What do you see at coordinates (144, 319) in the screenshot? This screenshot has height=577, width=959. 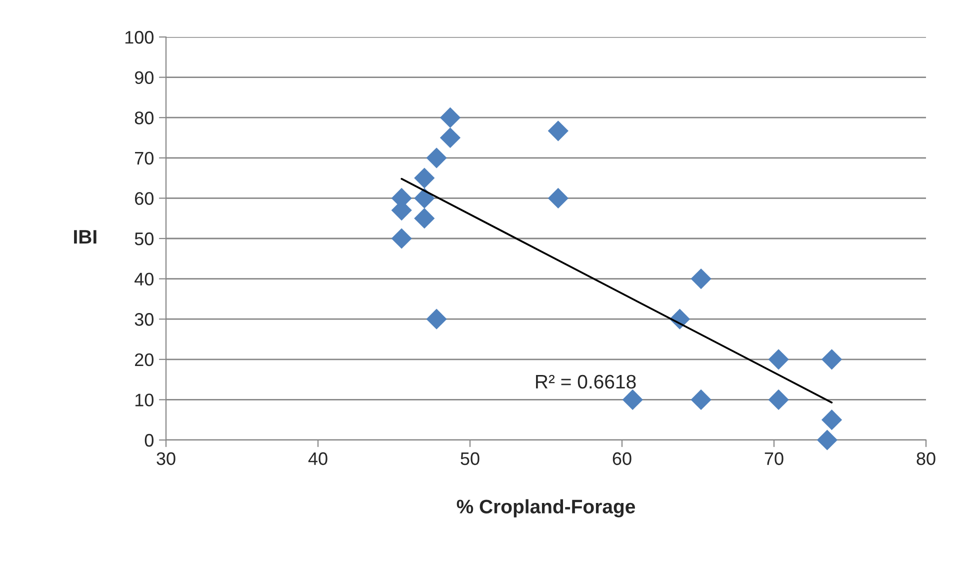 I see `y-tick-label: 30` at bounding box center [144, 319].